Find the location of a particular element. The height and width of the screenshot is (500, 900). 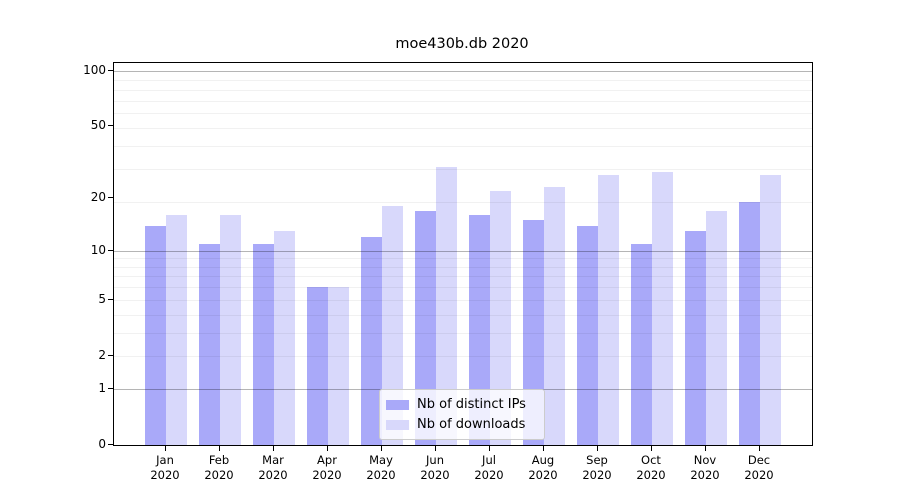

bar-jul-distinct-ips is located at coordinates (479, 330).